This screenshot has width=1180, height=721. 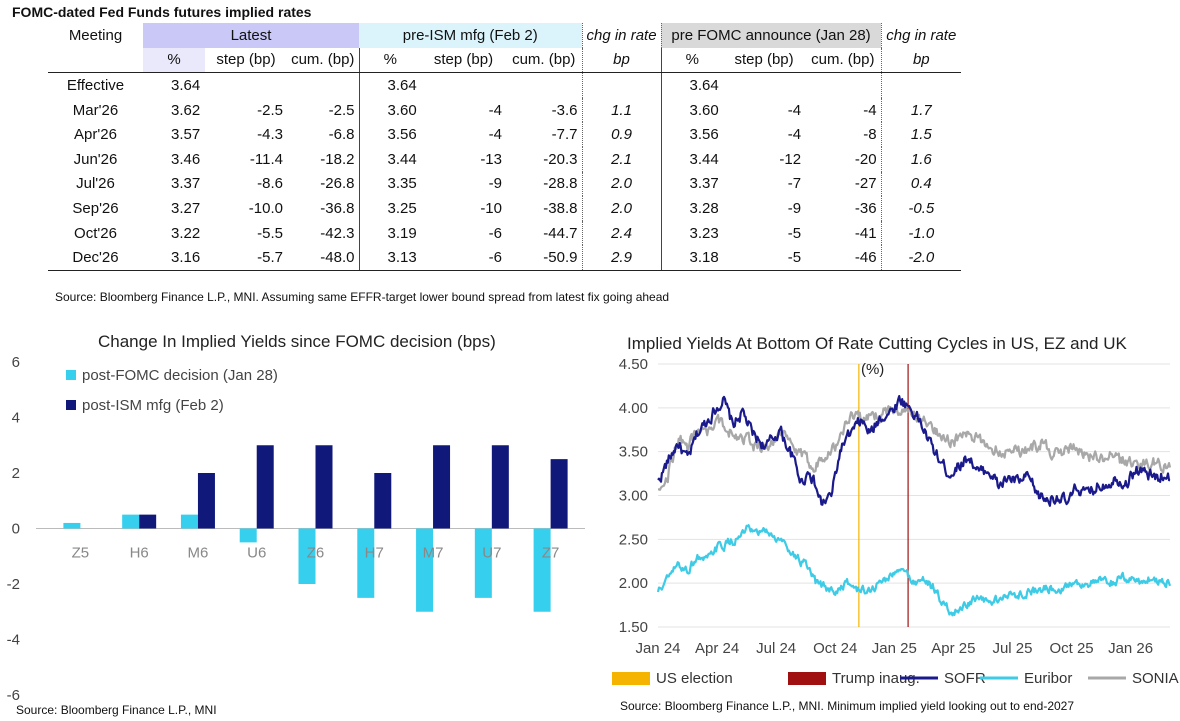 What do you see at coordinates (270, 135) in the screenshot?
I see `table-cell: -4.3` at bounding box center [270, 135].